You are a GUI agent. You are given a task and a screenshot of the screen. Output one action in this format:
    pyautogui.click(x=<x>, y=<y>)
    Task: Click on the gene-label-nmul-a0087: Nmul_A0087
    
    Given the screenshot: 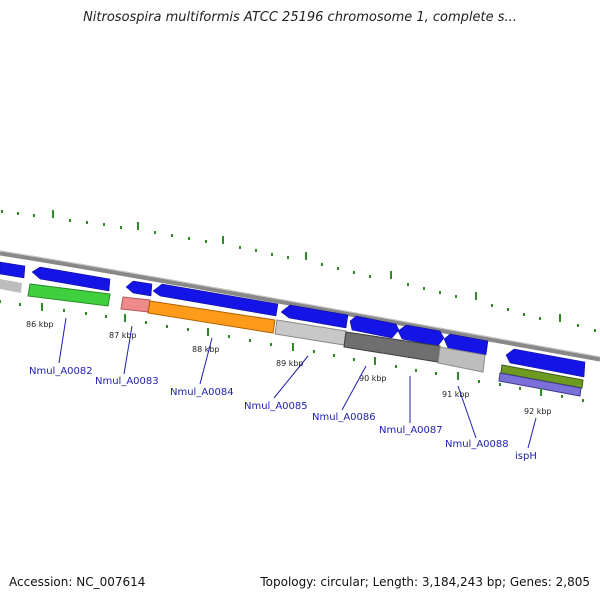 What is the action you would take?
    pyautogui.click(x=411, y=430)
    